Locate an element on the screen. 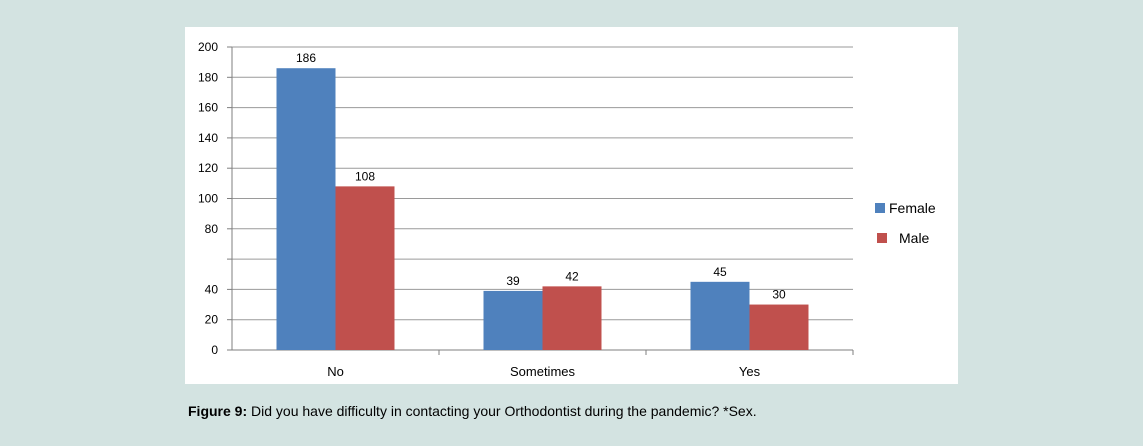 This screenshot has width=1143, height=446. x-tick-label: Yes is located at coordinates (750, 371).